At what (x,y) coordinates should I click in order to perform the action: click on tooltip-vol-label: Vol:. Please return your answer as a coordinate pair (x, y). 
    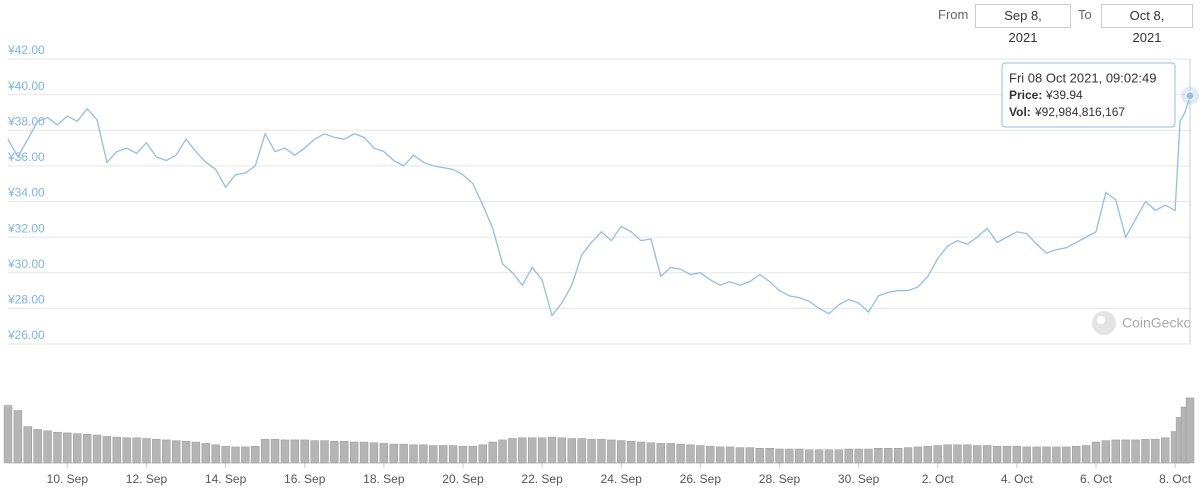
    Looking at the image, I should click on (1020, 112).